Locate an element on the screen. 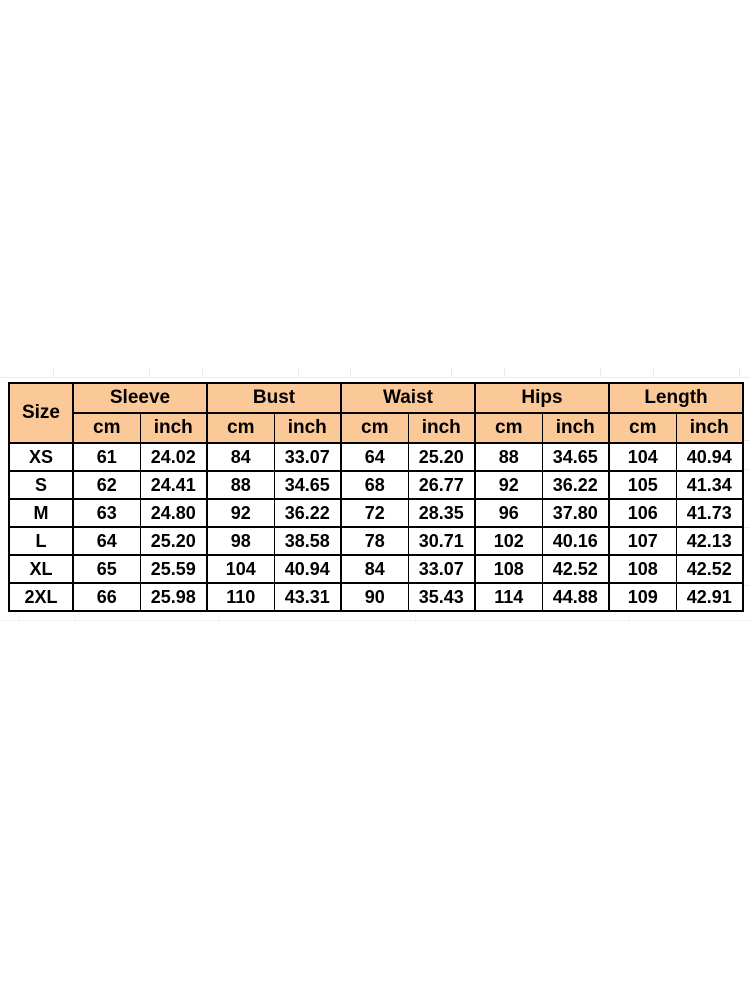 The image size is (750, 1000). header-size: Size is located at coordinates (41, 413).